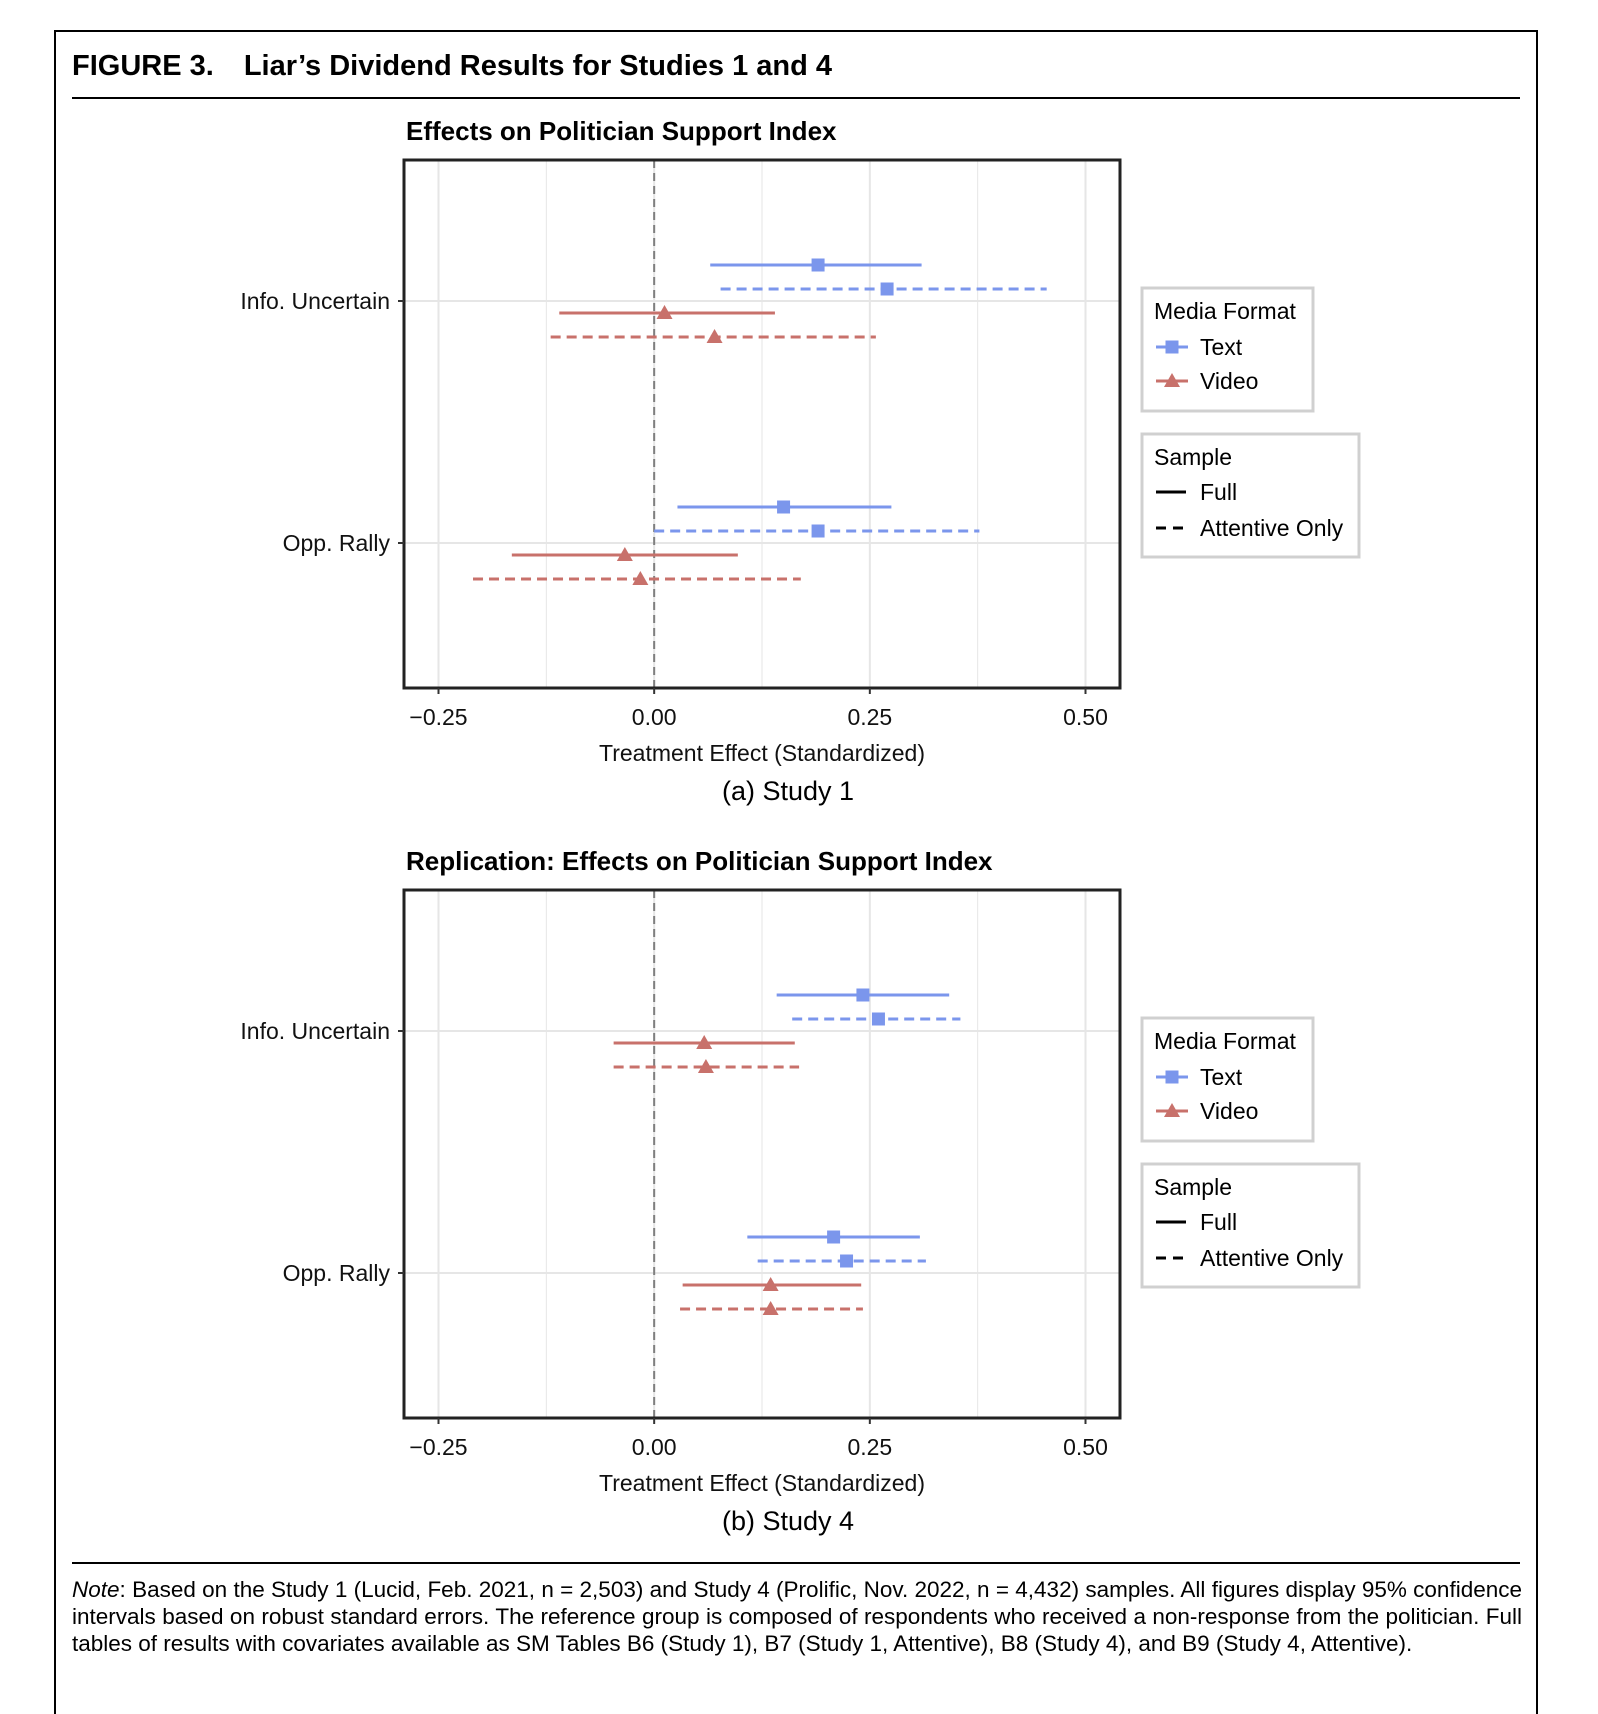 Image resolution: width=1598 pixels, height=1714 pixels. What do you see at coordinates (869, 1447) in the screenshot?
I see `c1-x-tick-label: 0.25` at bounding box center [869, 1447].